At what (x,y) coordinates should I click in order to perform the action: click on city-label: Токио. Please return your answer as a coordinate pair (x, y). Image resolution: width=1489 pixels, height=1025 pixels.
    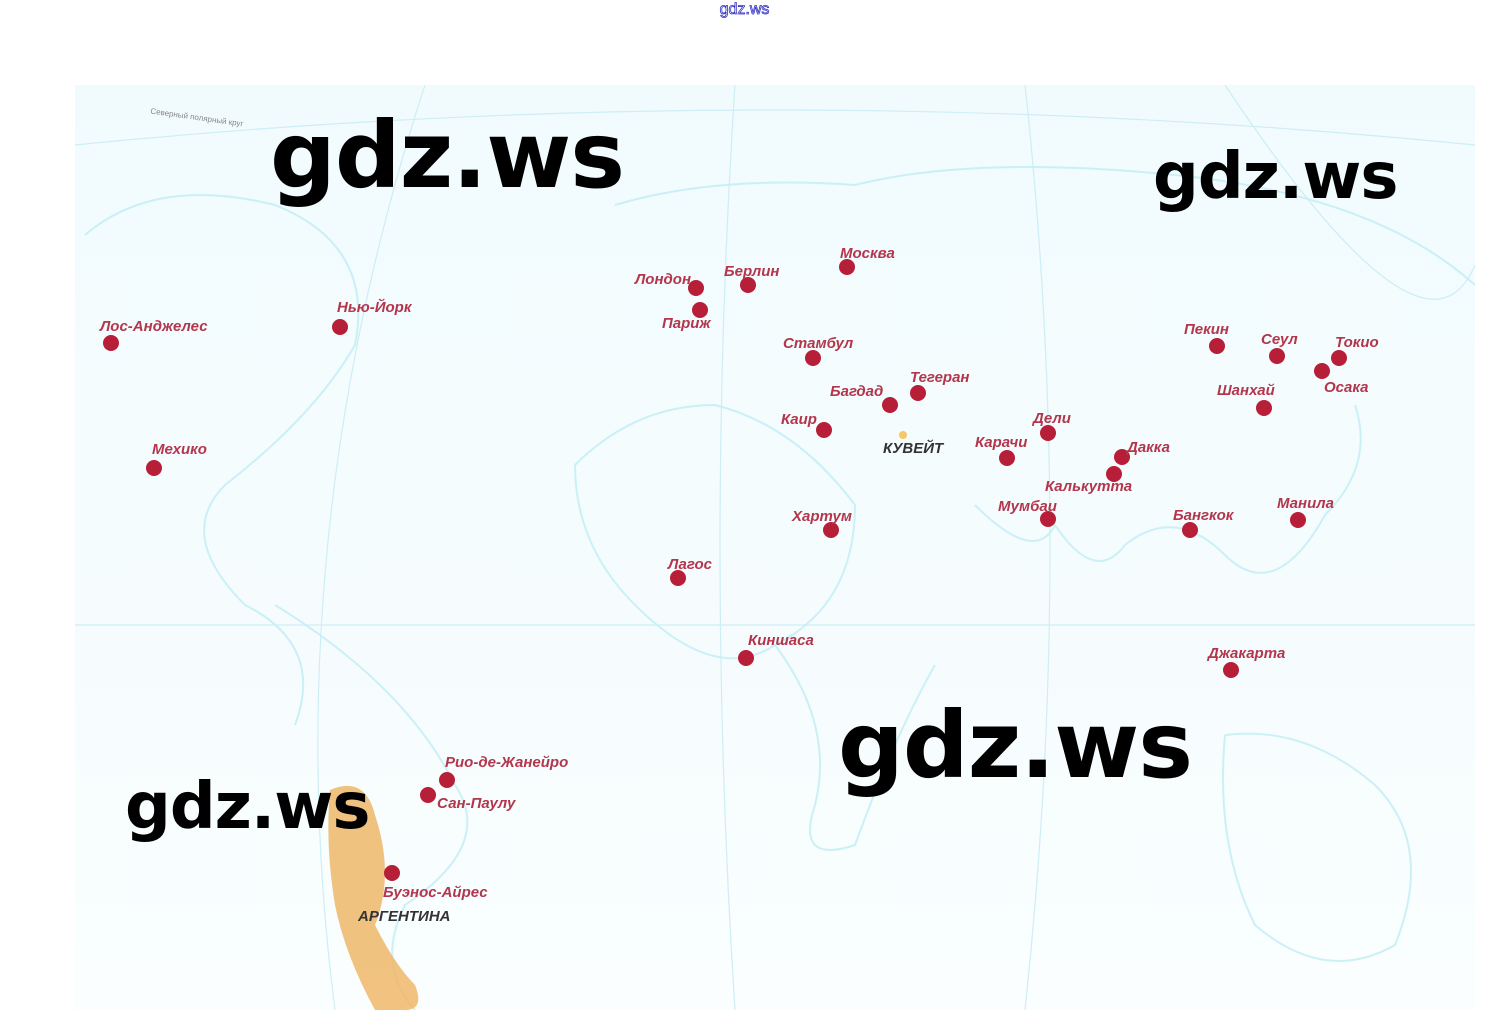
    Looking at the image, I should click on (1357, 342).